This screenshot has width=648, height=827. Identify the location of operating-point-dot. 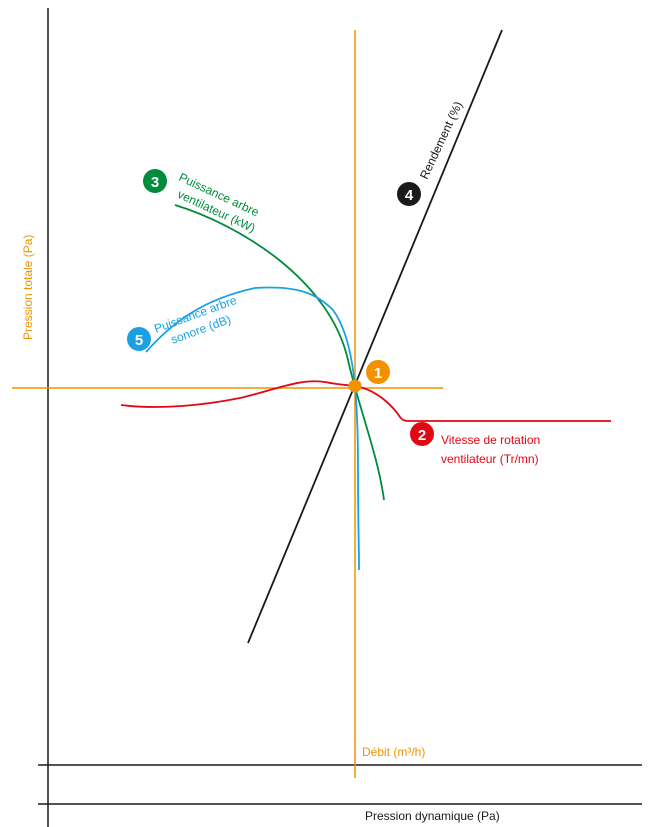
(355, 386).